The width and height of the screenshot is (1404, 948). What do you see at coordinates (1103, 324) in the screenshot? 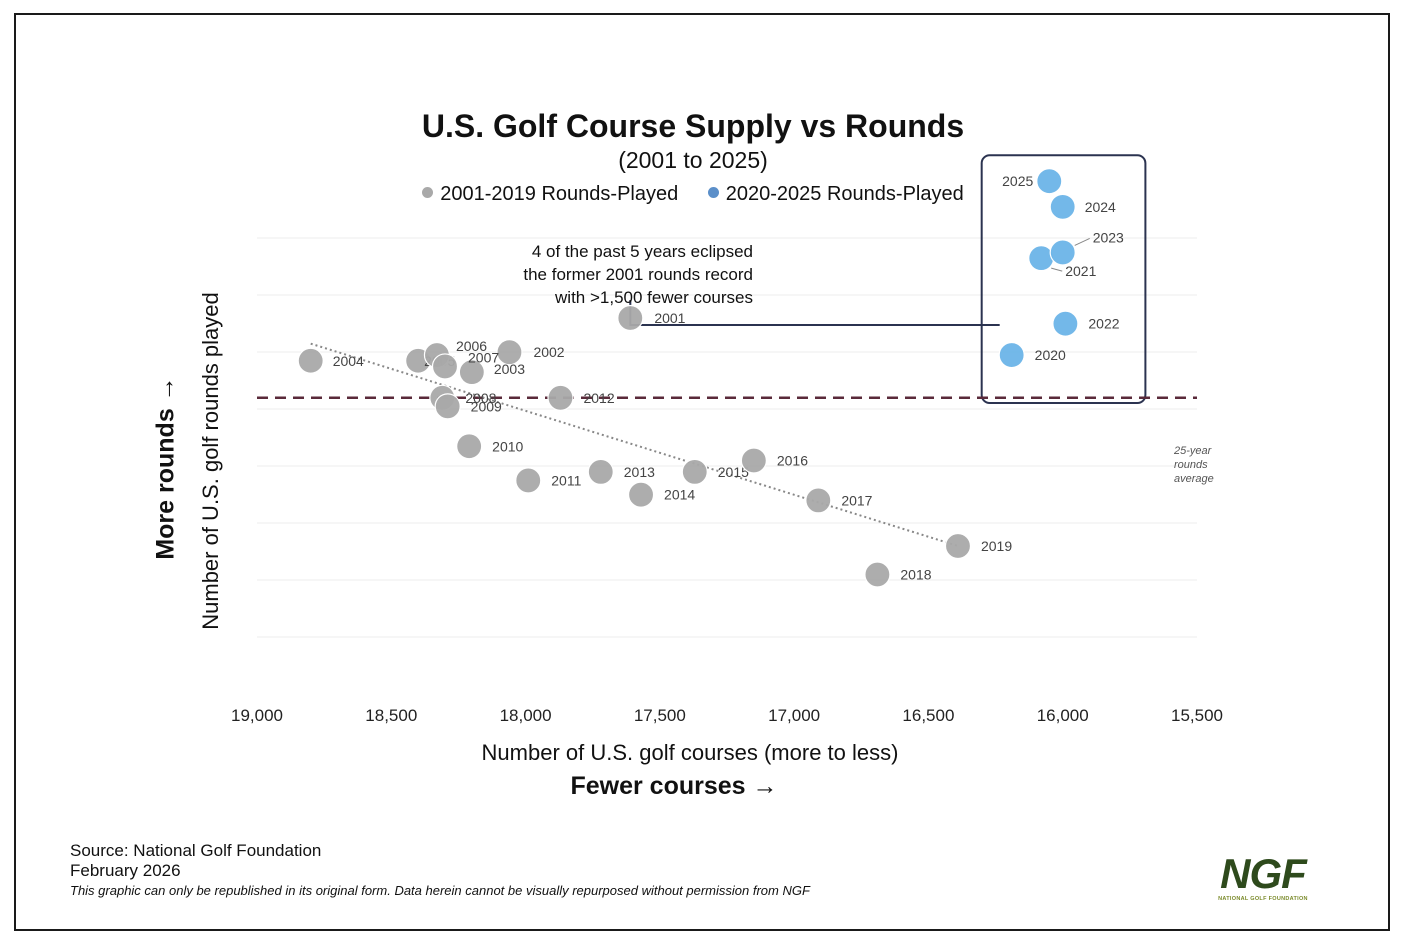
I see `point-label-2022: 2022` at bounding box center [1103, 324].